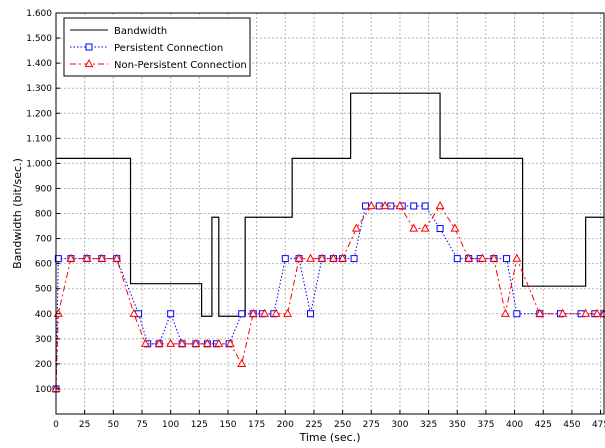  I want to click on y-tick-label: 1.400, so click(39, 64).